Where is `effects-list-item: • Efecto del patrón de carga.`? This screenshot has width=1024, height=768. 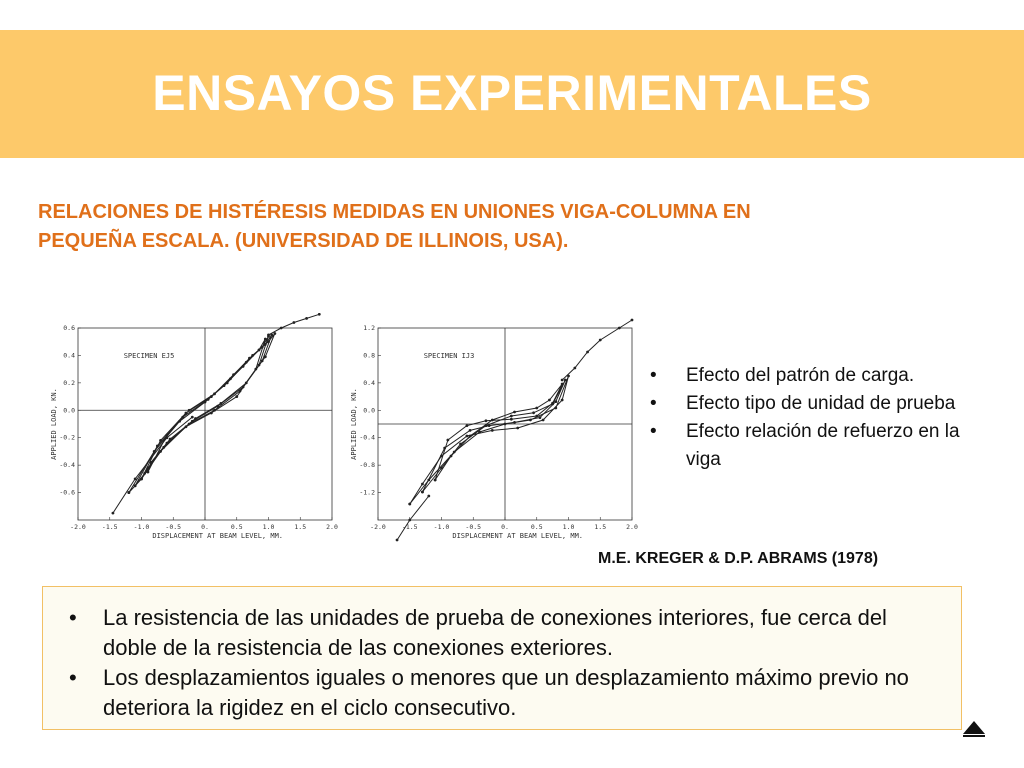 effects-list-item: • Efecto del patrón de carga. is located at coordinates (815, 376).